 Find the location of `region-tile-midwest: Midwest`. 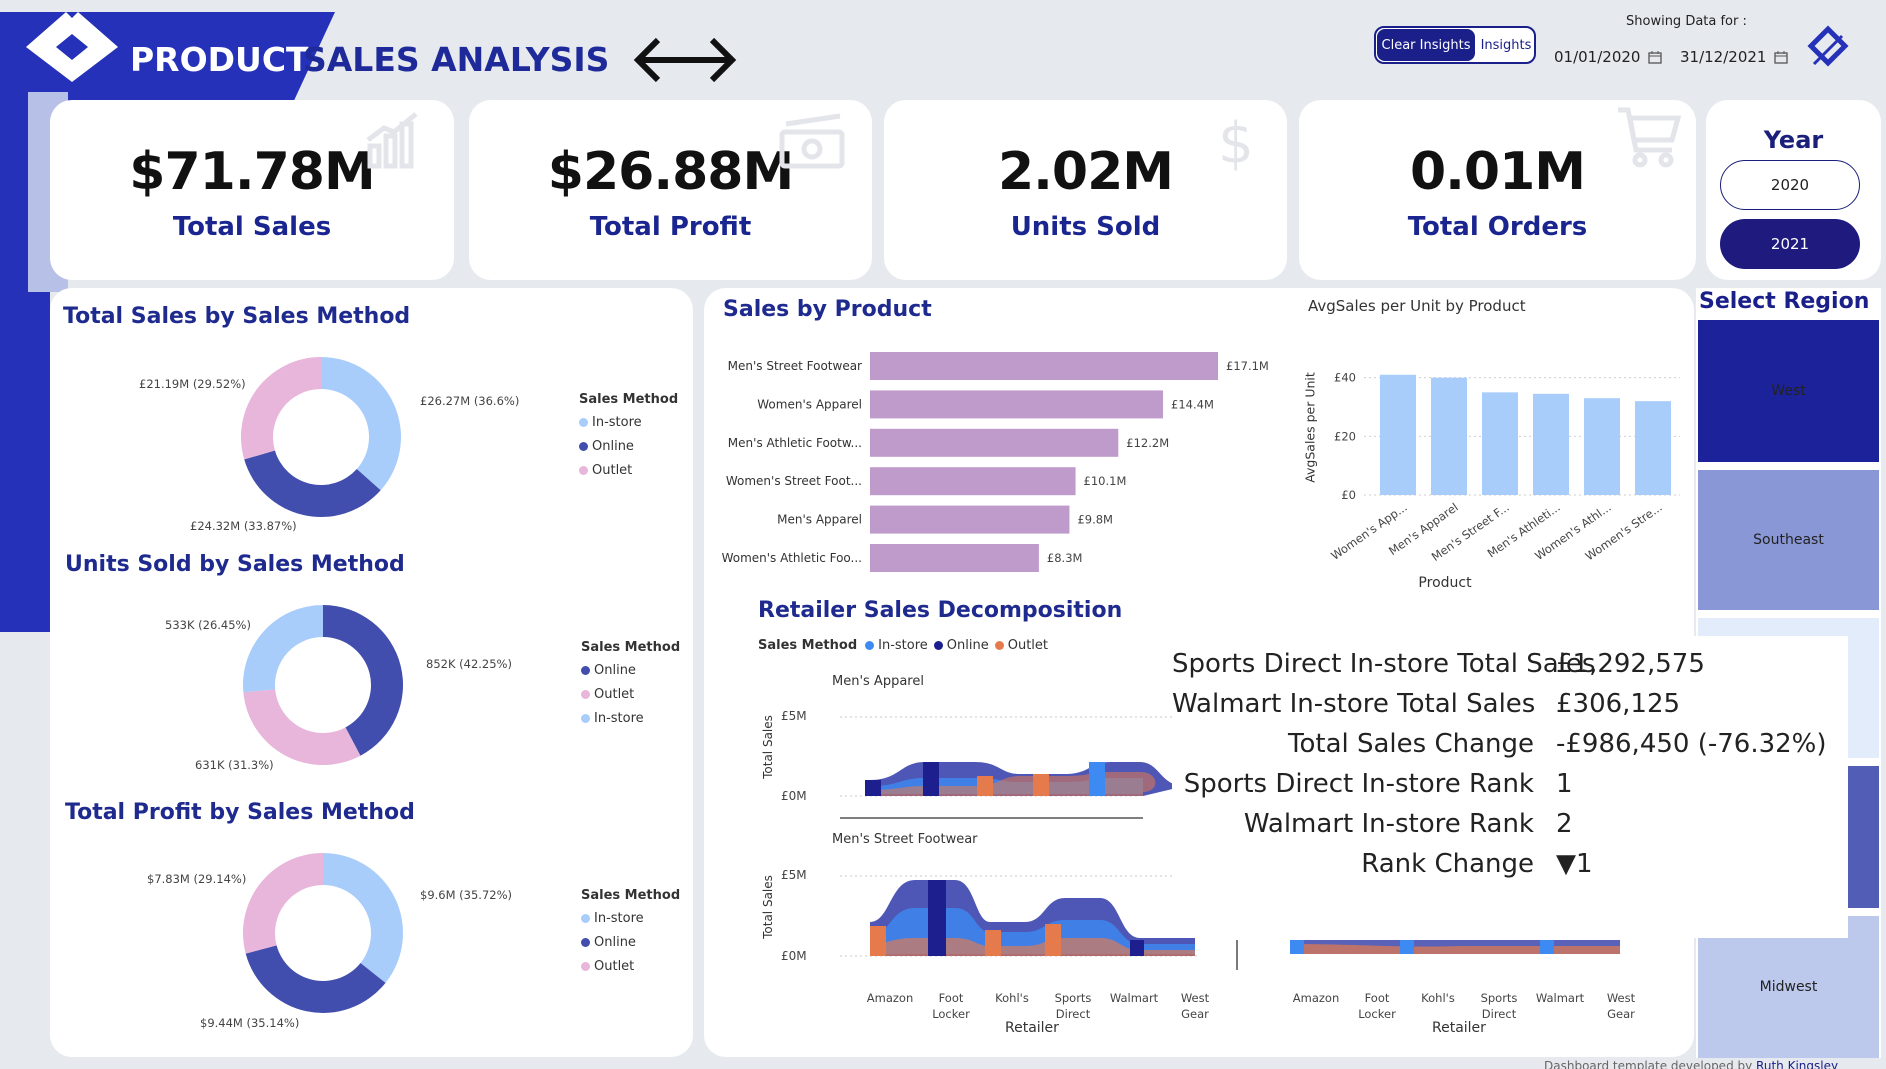

region-tile-midwest: Midwest is located at coordinates (1788, 987).